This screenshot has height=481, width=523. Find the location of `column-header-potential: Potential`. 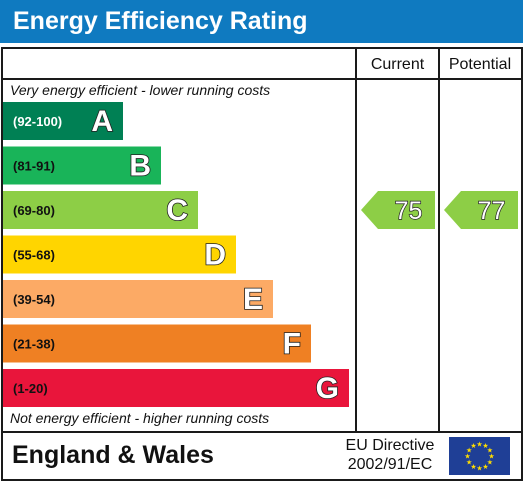

column-header-potential: Potential is located at coordinates (480, 64).